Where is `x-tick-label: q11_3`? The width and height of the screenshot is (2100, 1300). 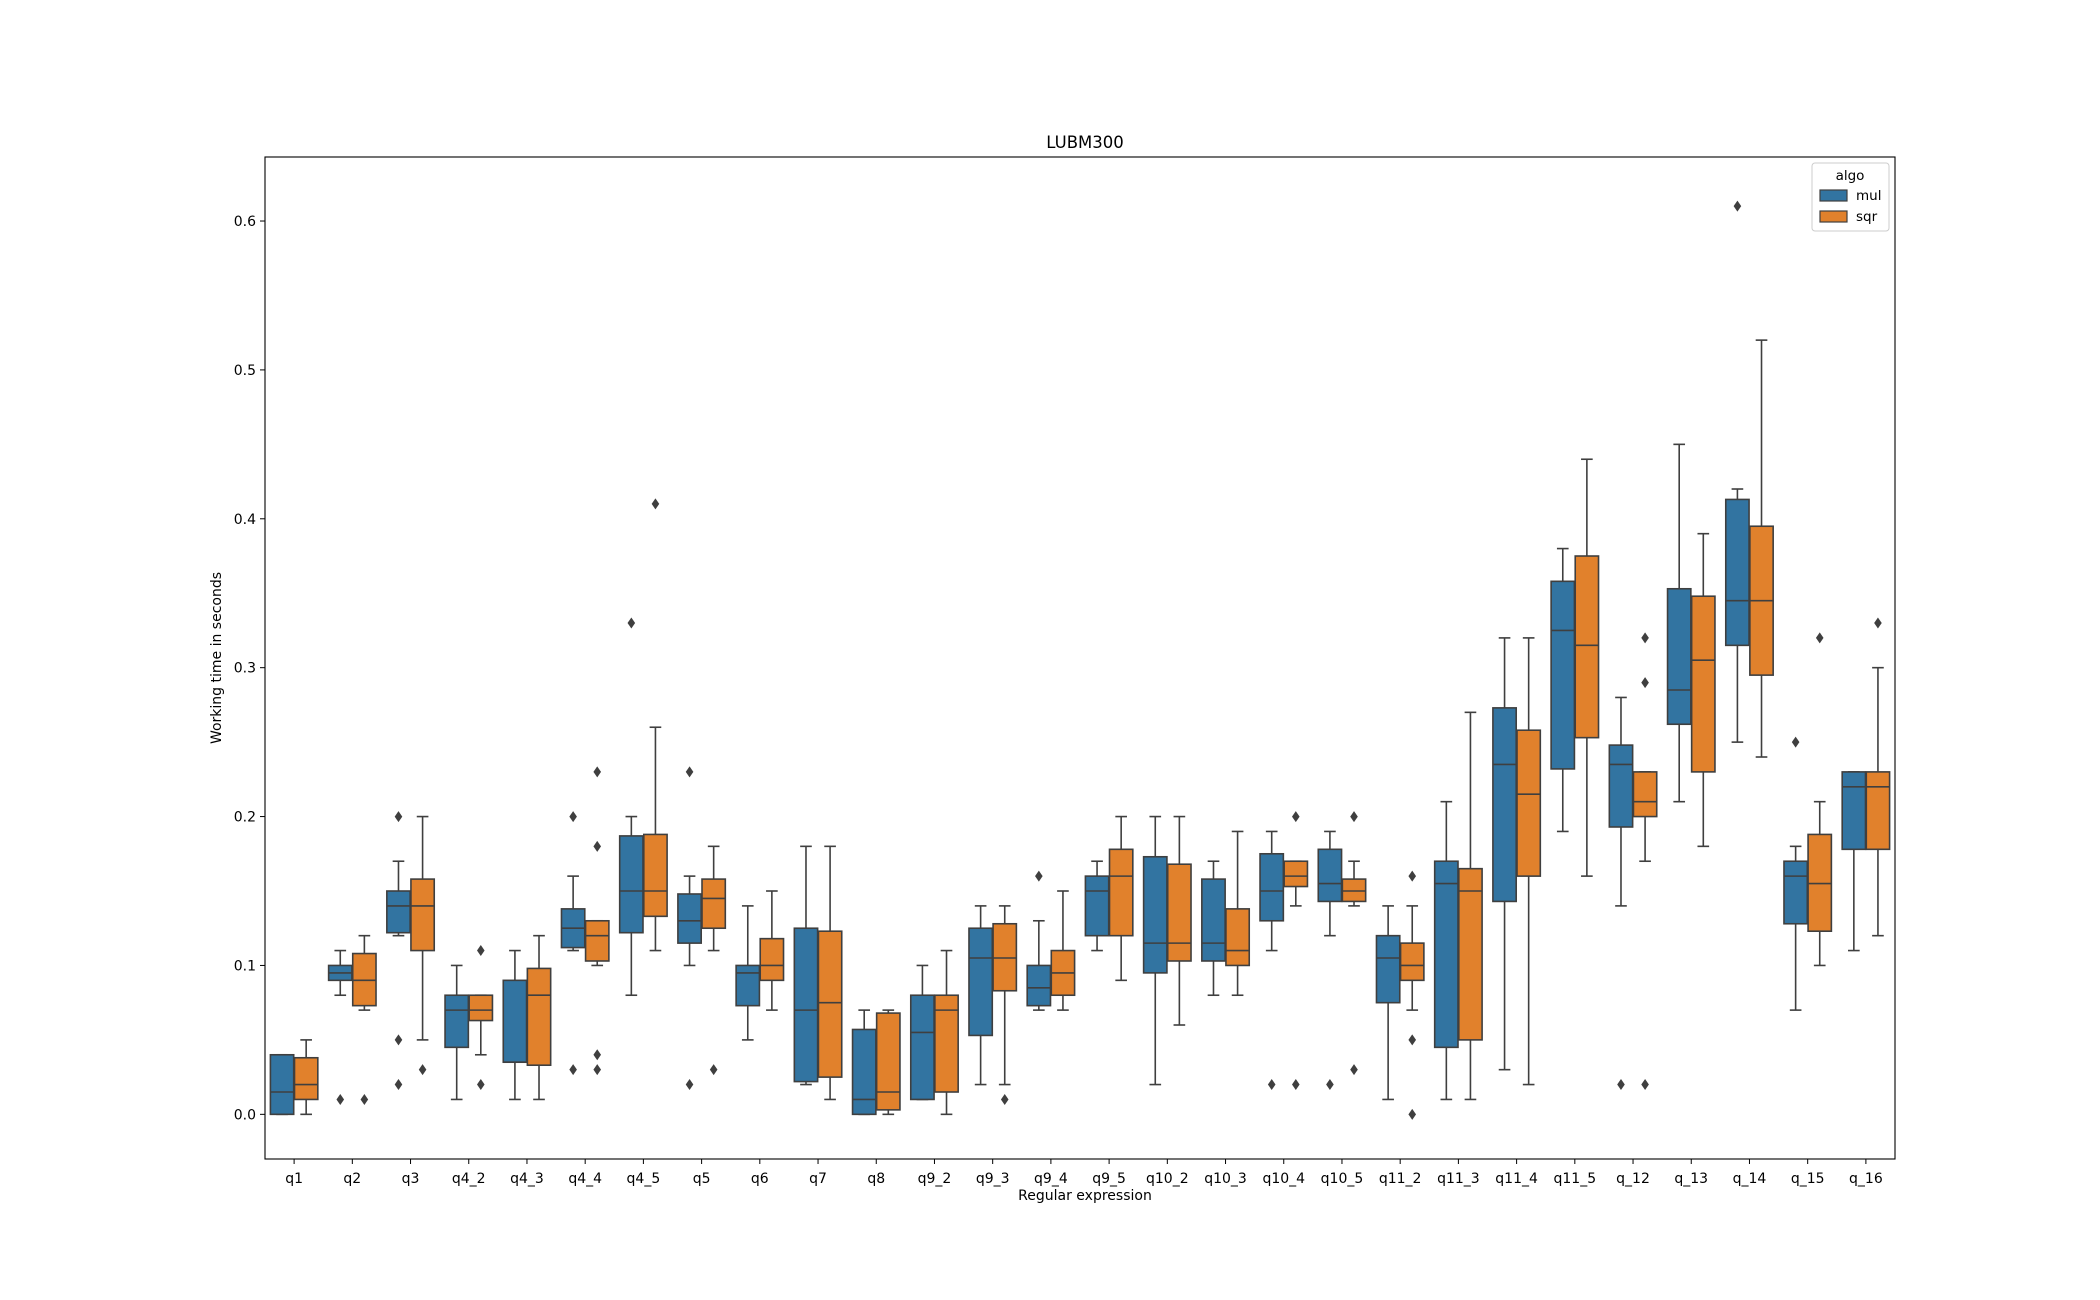 x-tick-label: q11_3 is located at coordinates (1458, 1179).